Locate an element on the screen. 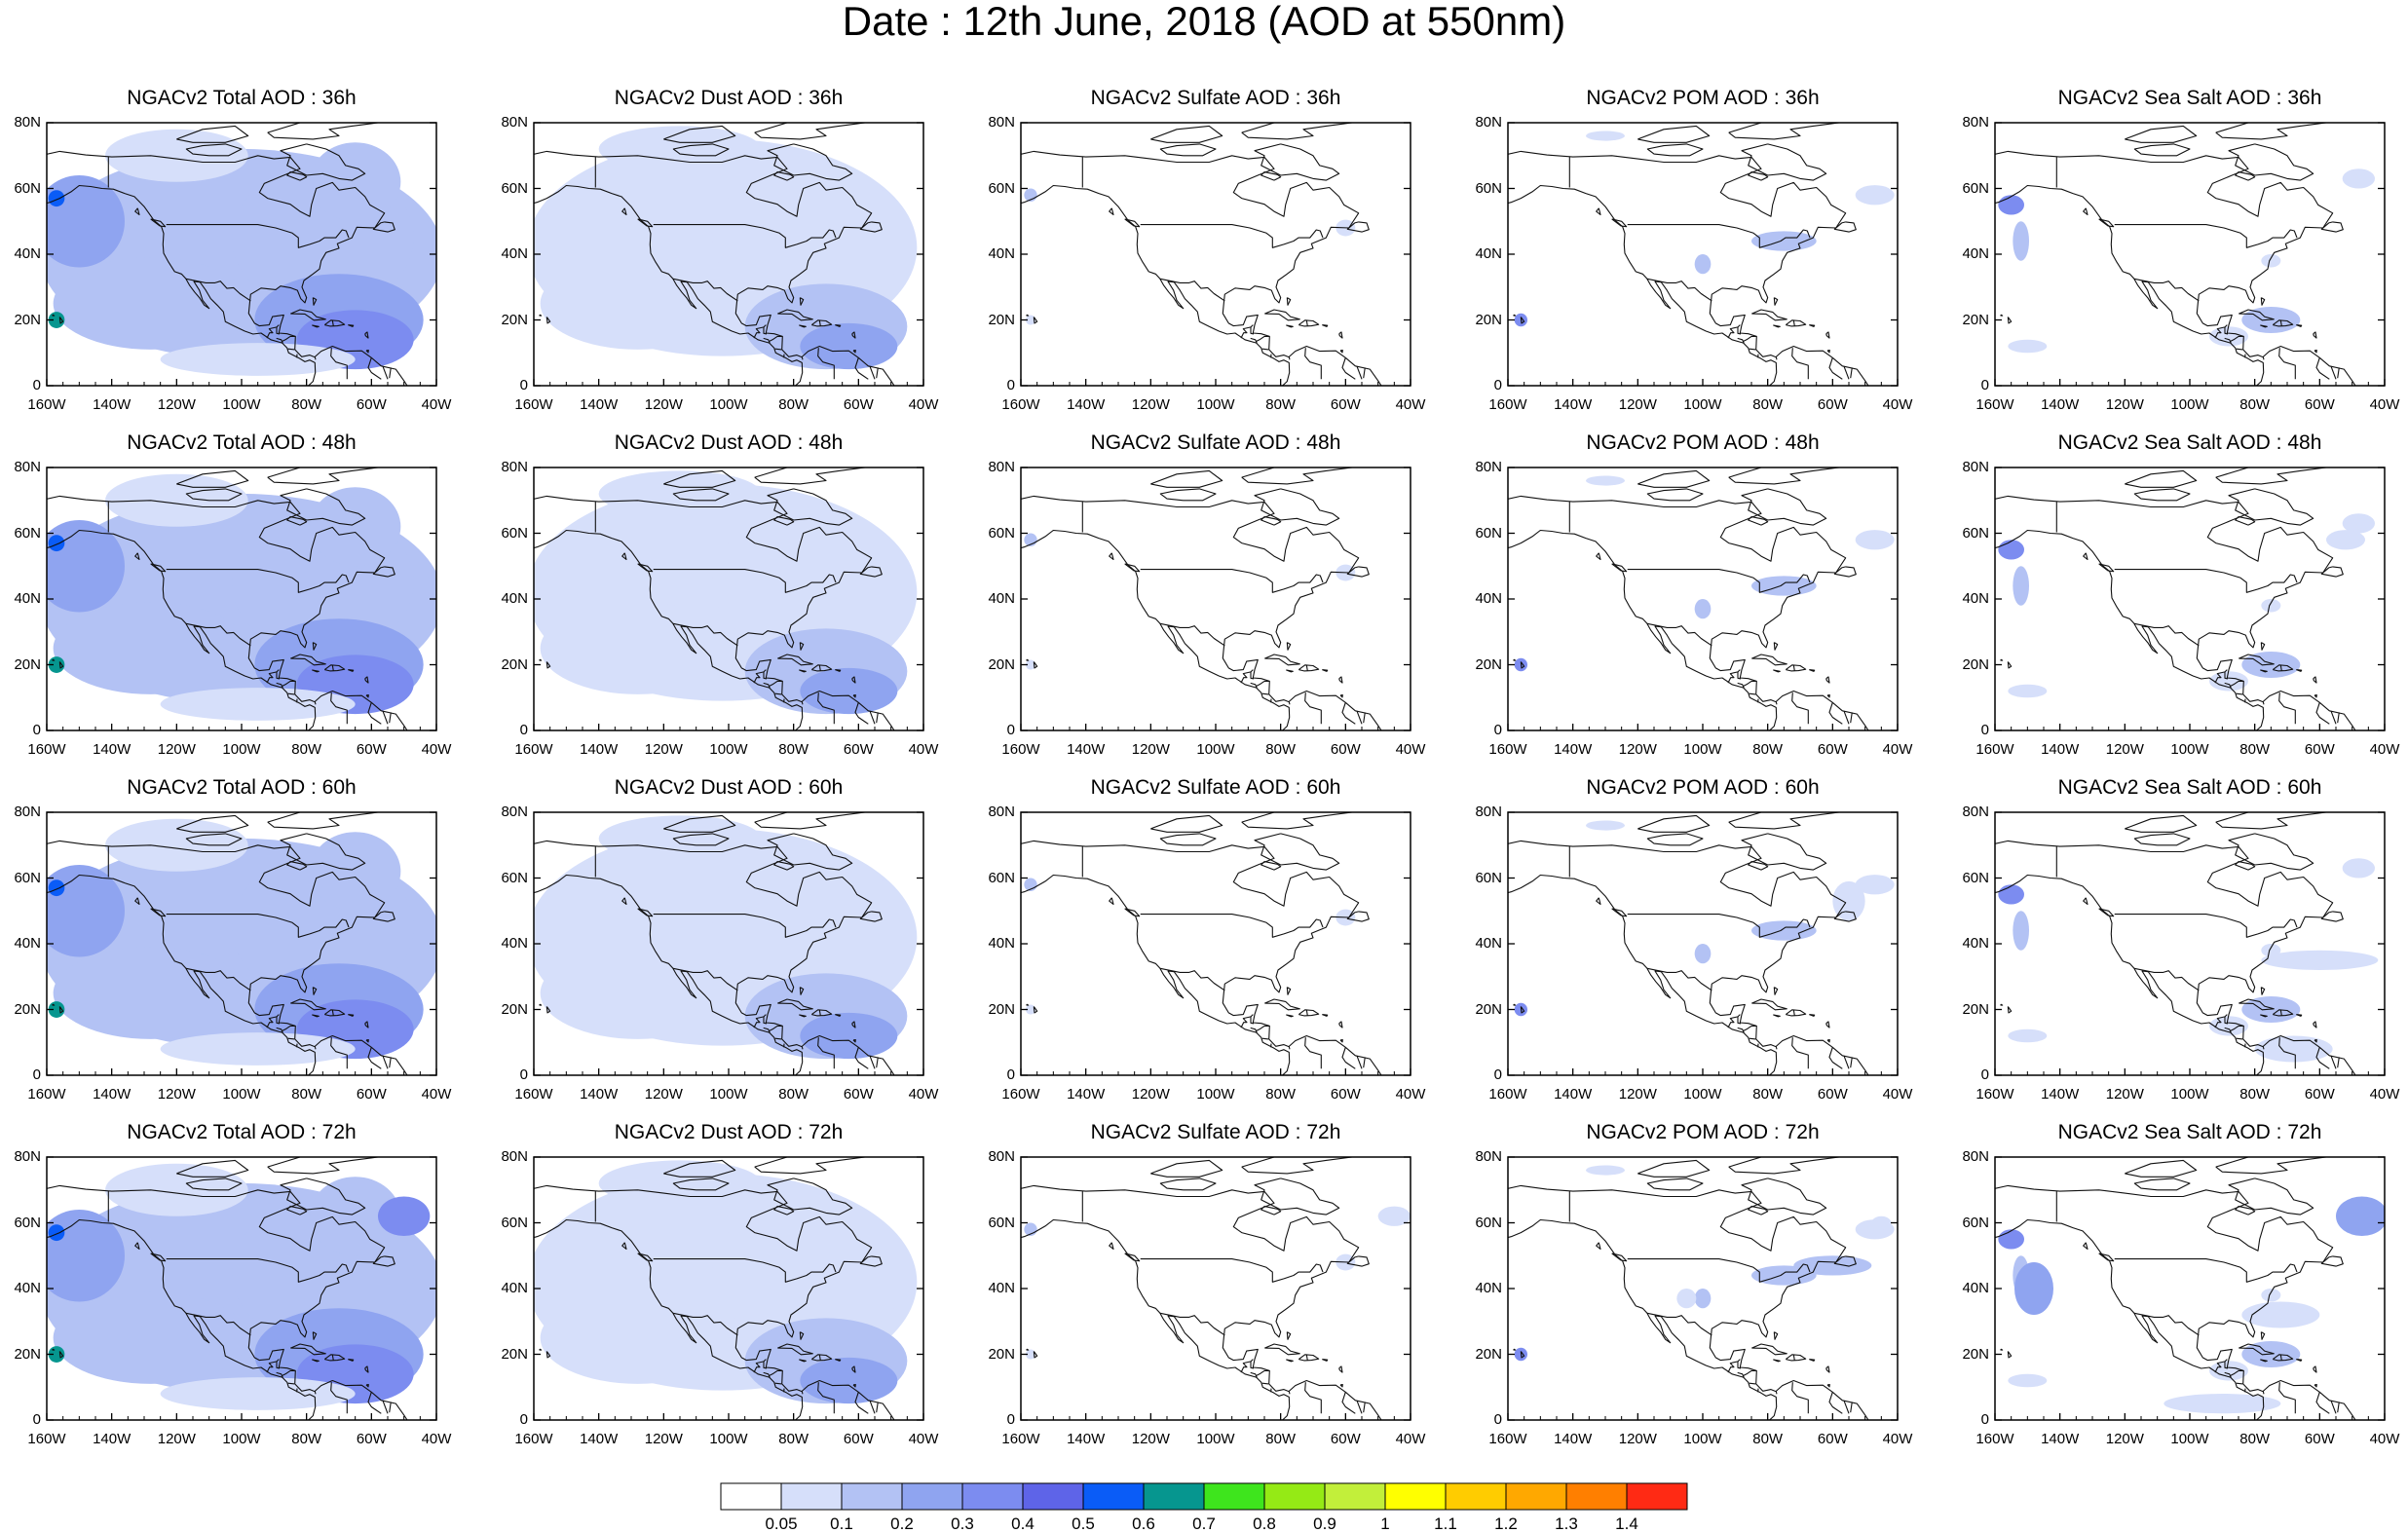 This screenshot has width=2408, height=1533. lat-tick-label: 0 is located at coordinates (994, 1075).